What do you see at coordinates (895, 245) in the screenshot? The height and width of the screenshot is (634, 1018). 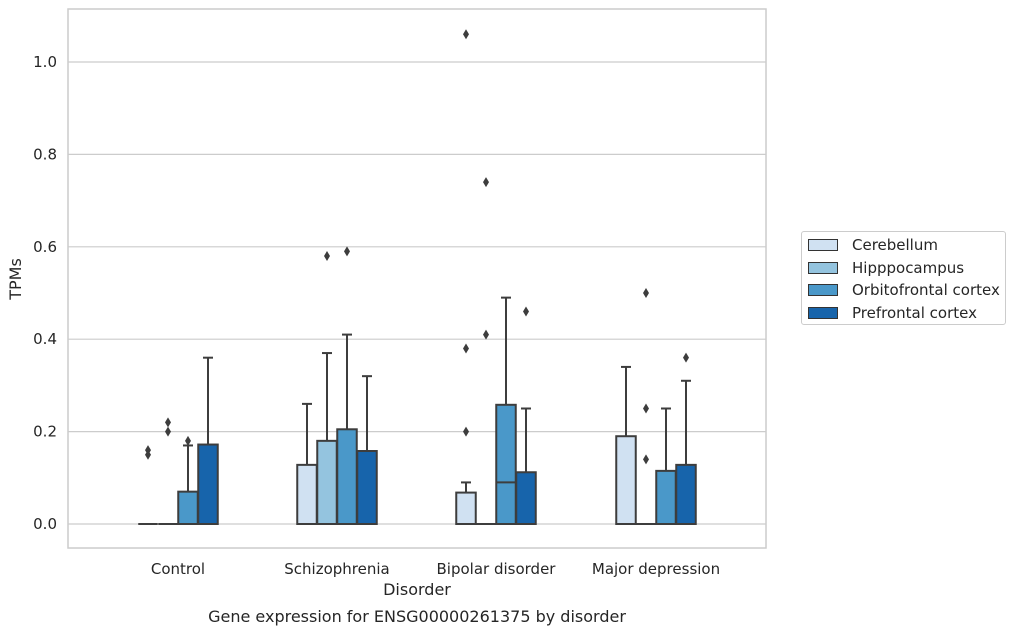 I see `legend-label: Cerebellum` at bounding box center [895, 245].